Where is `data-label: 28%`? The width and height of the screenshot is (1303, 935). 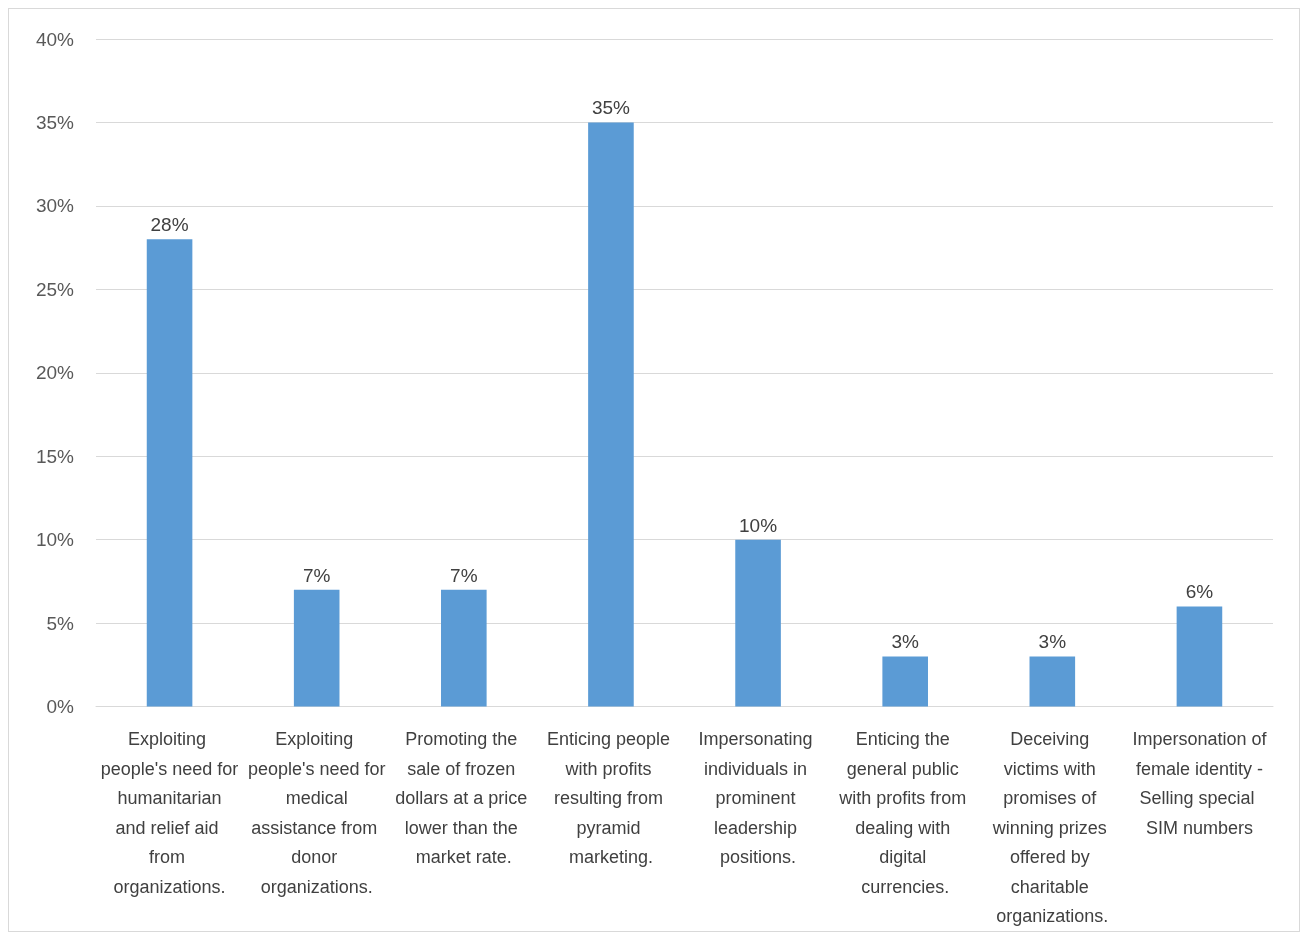 data-label: 28% is located at coordinates (169, 225).